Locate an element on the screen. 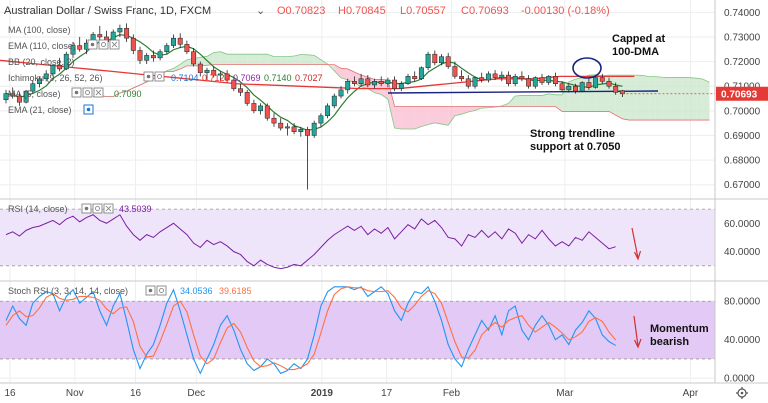 This screenshot has height=403, width=768. stoch-settings-icon is located at coordinates (161, 290).